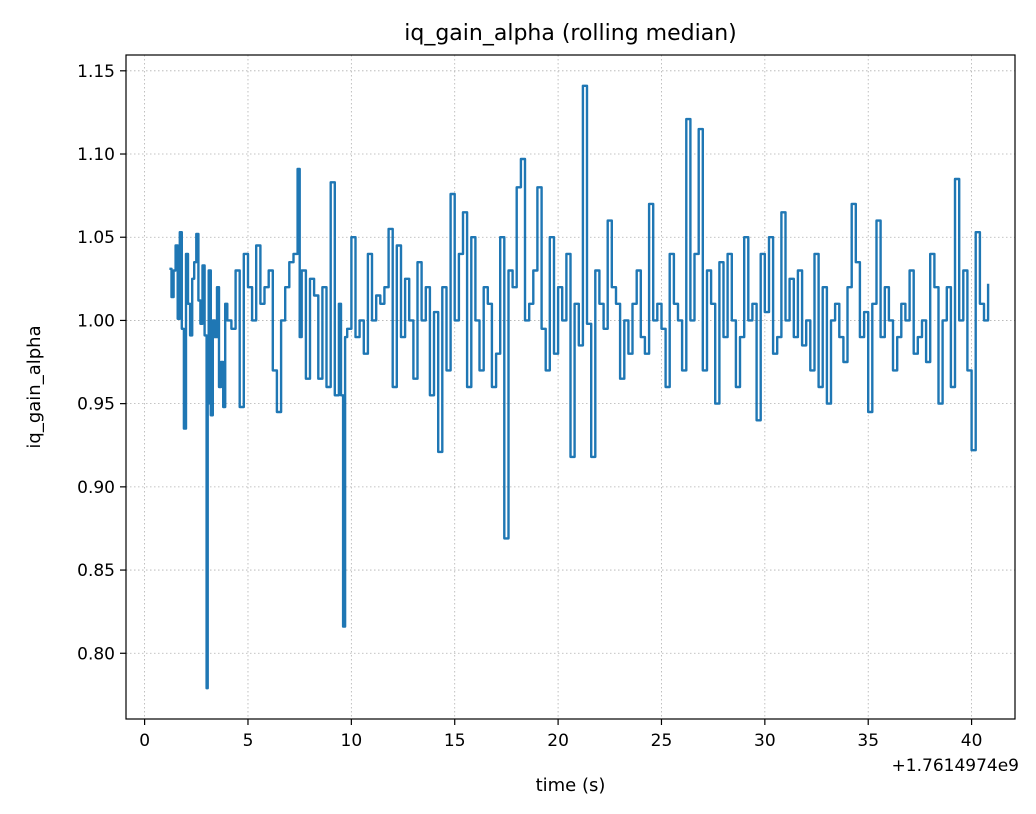 The width and height of the screenshot is (1036, 814). Describe the element at coordinates (662, 741) in the screenshot. I see `x-tick-label: 25` at that location.